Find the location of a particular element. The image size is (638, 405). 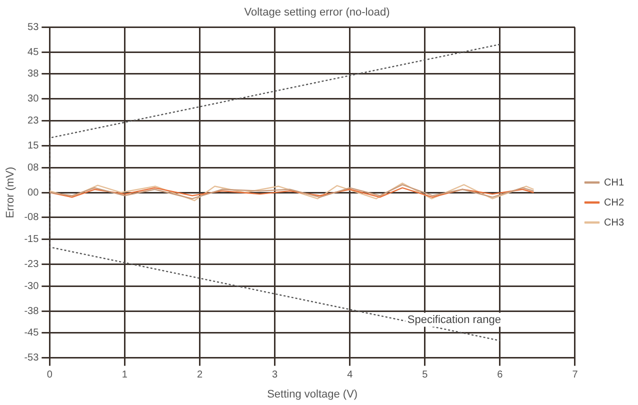

y-tick-label: 08 is located at coordinates (34, 168).